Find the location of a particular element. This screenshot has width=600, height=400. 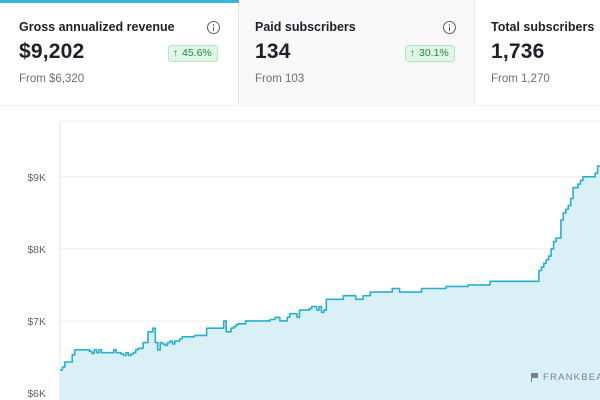

metric-label: Gross annualized revenue is located at coordinates (97, 27).